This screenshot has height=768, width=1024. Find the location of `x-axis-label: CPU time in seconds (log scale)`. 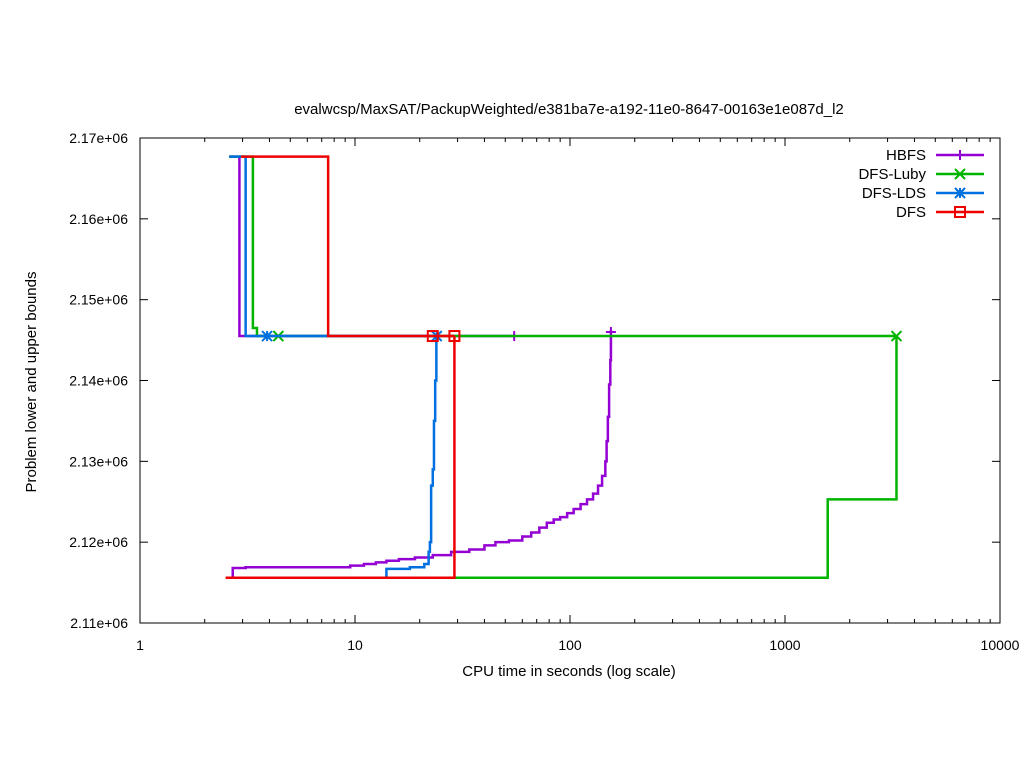

x-axis-label: CPU time in seconds (log scale) is located at coordinates (568, 671).